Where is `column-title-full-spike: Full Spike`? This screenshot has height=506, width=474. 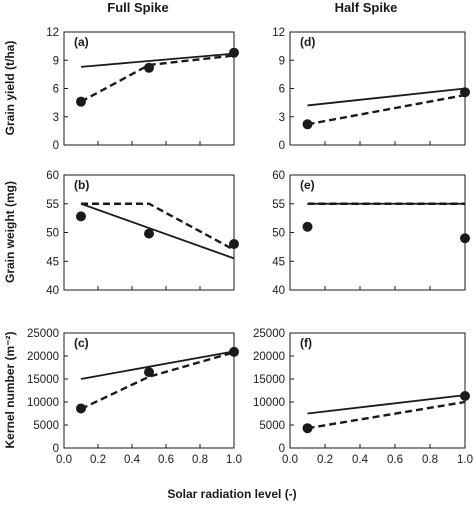 column-title-full-spike: Full Spike is located at coordinates (137, 7).